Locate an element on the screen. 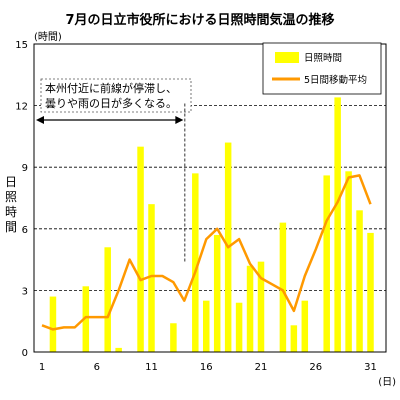 This screenshot has height=400, width=400. annotation-box is located at coordinates (116, 95).